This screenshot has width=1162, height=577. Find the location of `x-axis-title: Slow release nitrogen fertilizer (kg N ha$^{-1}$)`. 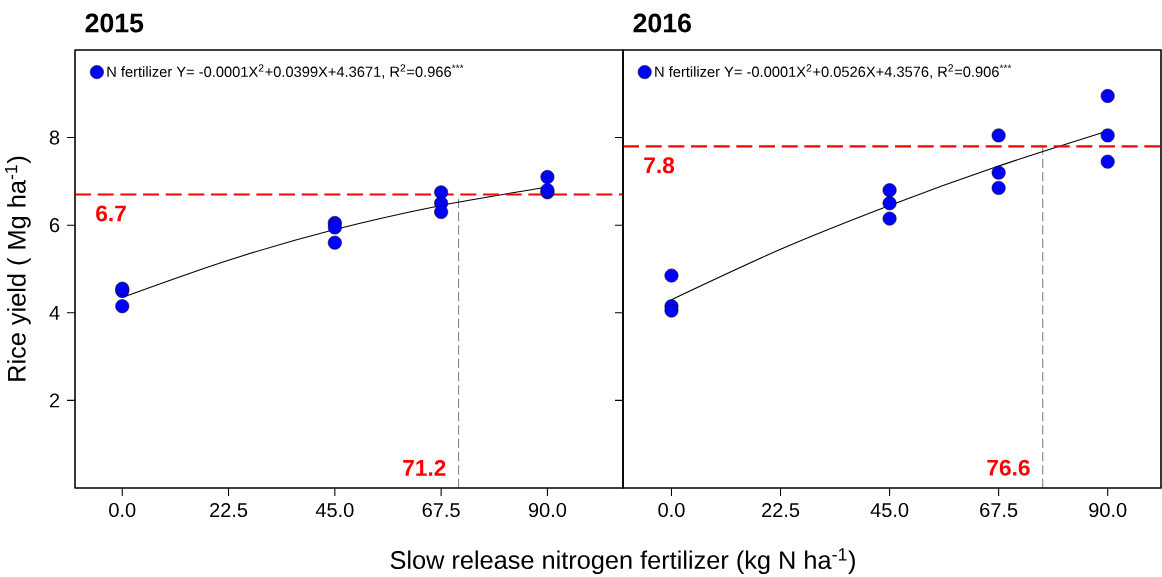

x-axis-title: Slow release nitrogen fertilizer (kg N ha$^{-1}$) is located at coordinates (622, 561).